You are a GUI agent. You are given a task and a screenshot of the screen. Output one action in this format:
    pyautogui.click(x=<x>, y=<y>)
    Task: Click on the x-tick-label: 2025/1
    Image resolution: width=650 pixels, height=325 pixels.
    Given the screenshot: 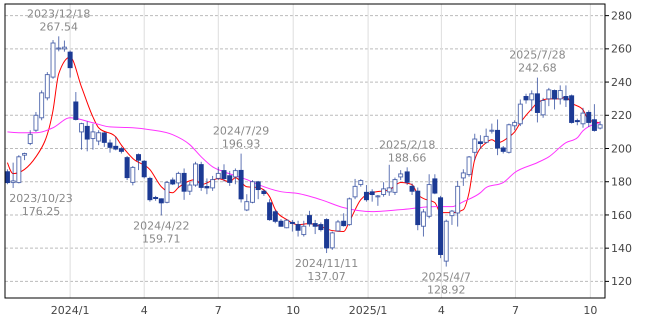 What is the action you would take?
    pyautogui.click(x=368, y=310)
    